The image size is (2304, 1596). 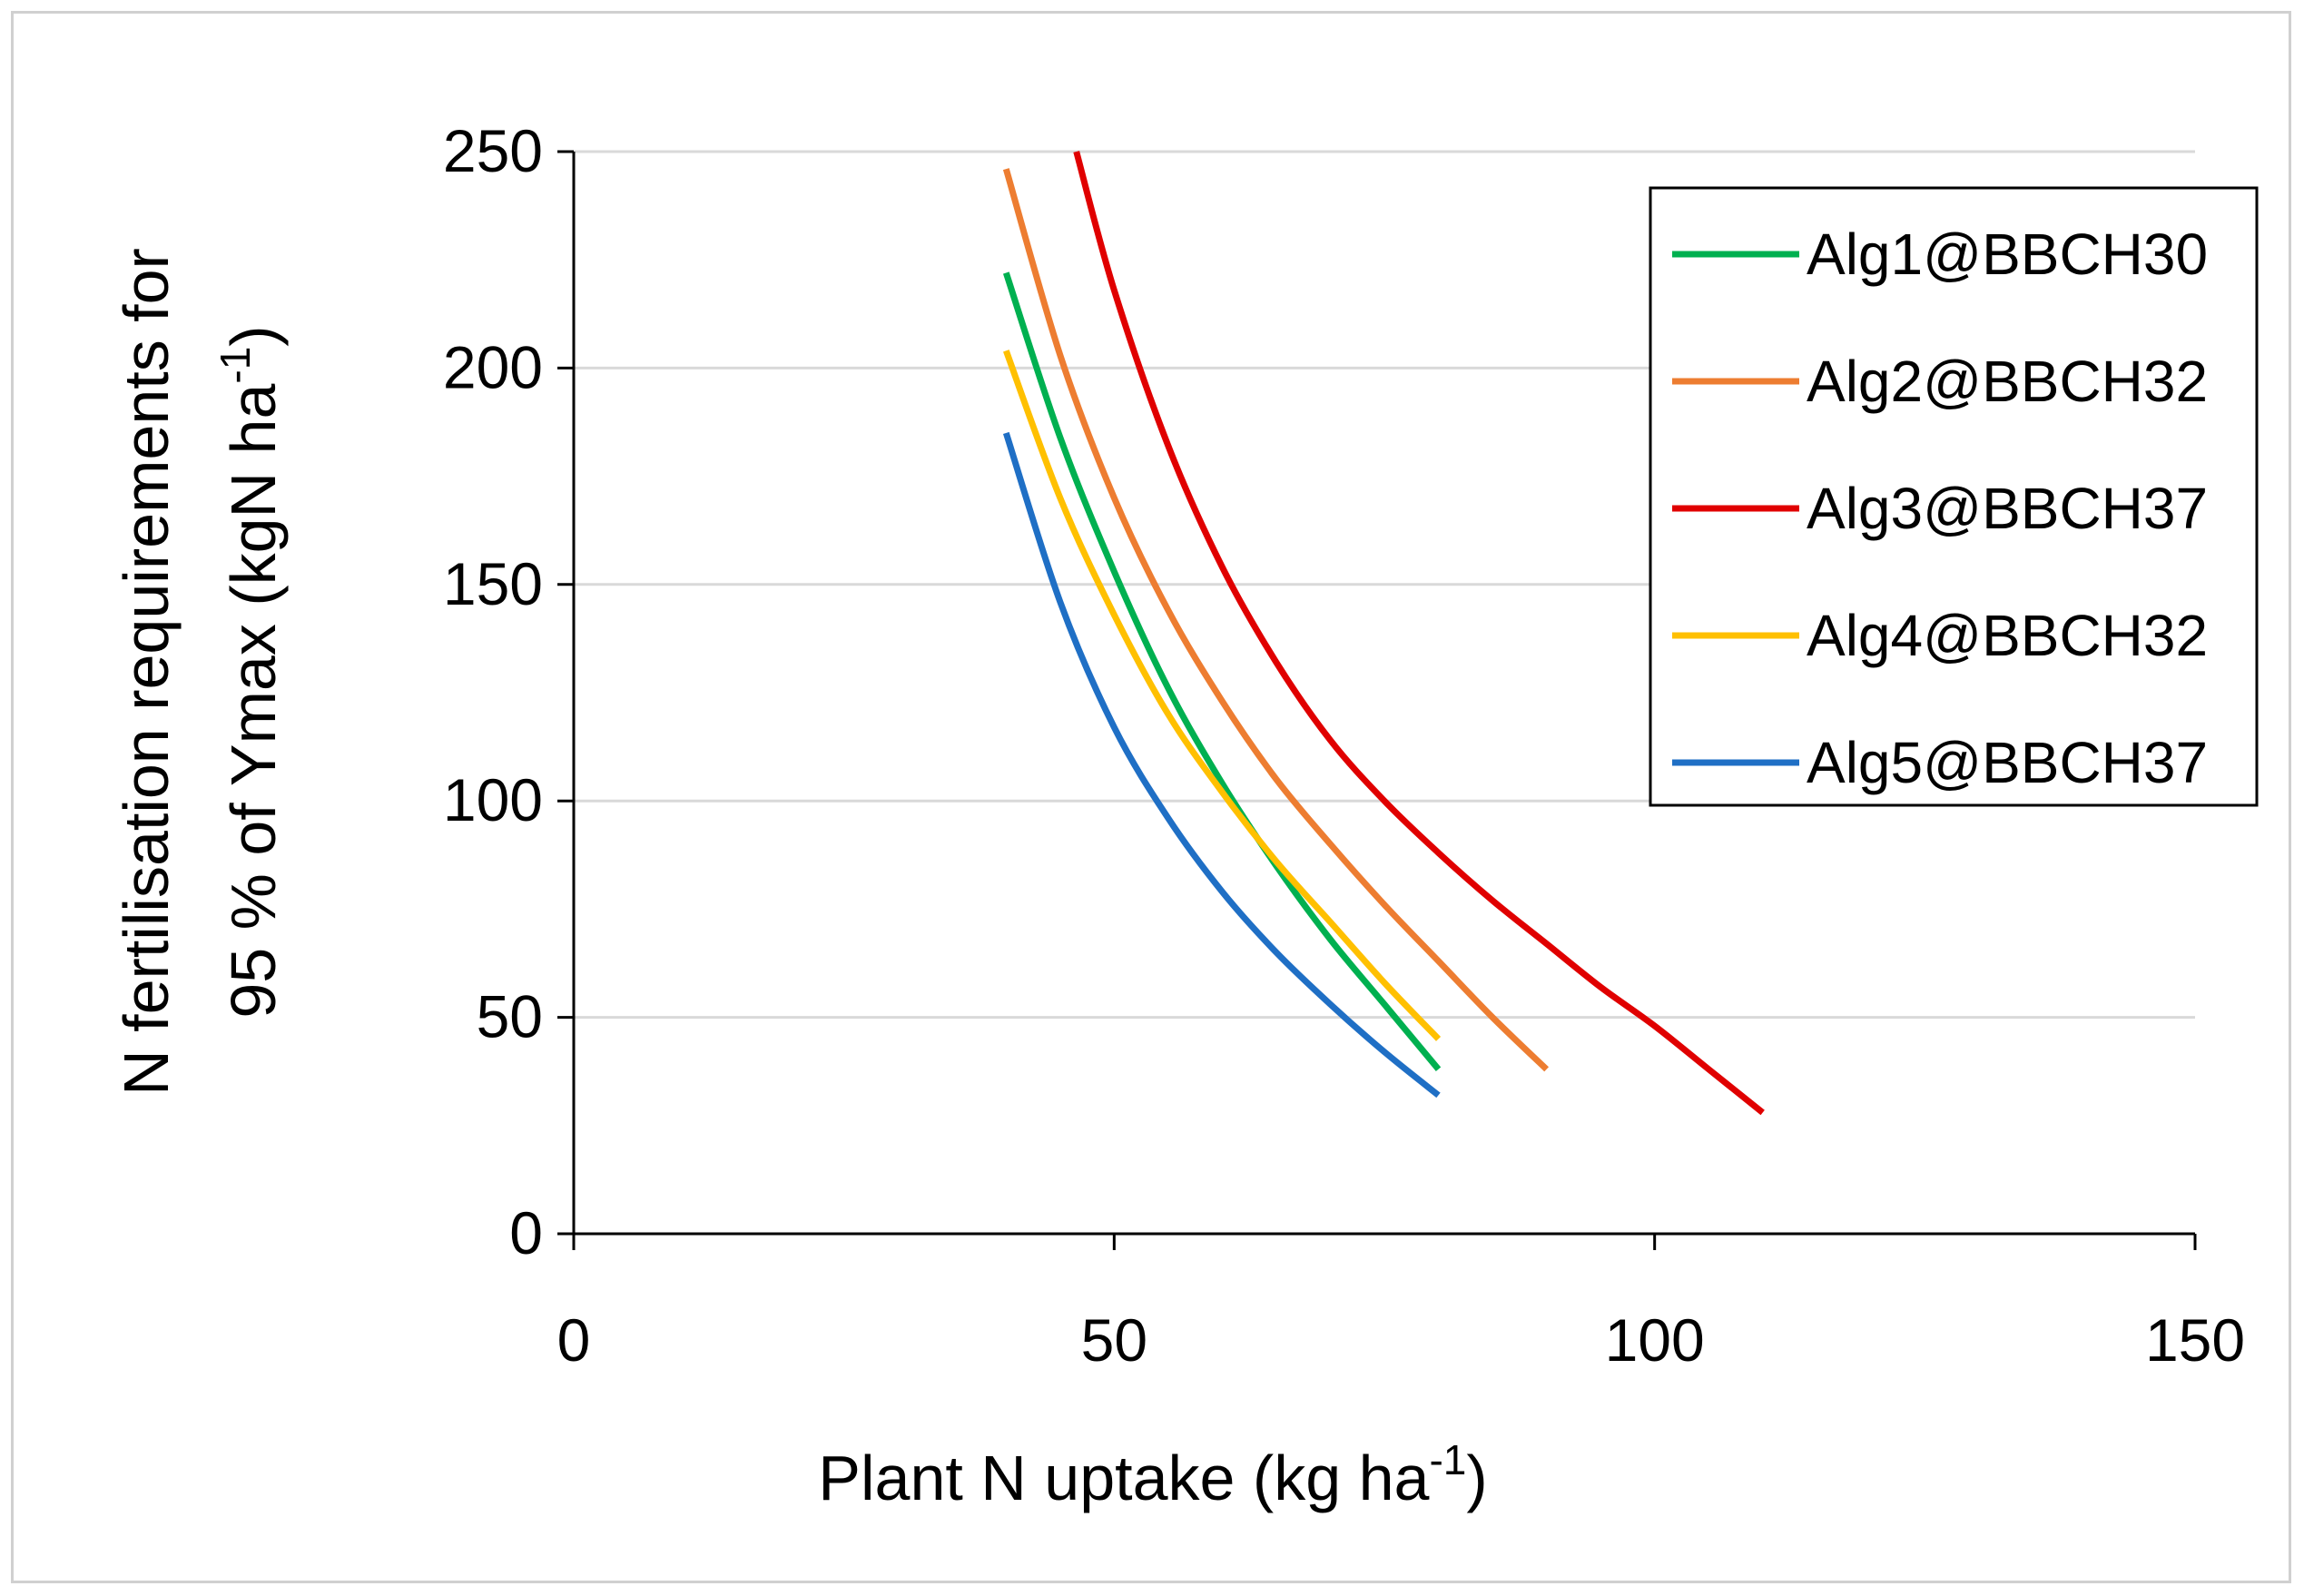 What do you see at coordinates (493, 366) in the screenshot?
I see `y-tick-label-4: 200` at bounding box center [493, 366].